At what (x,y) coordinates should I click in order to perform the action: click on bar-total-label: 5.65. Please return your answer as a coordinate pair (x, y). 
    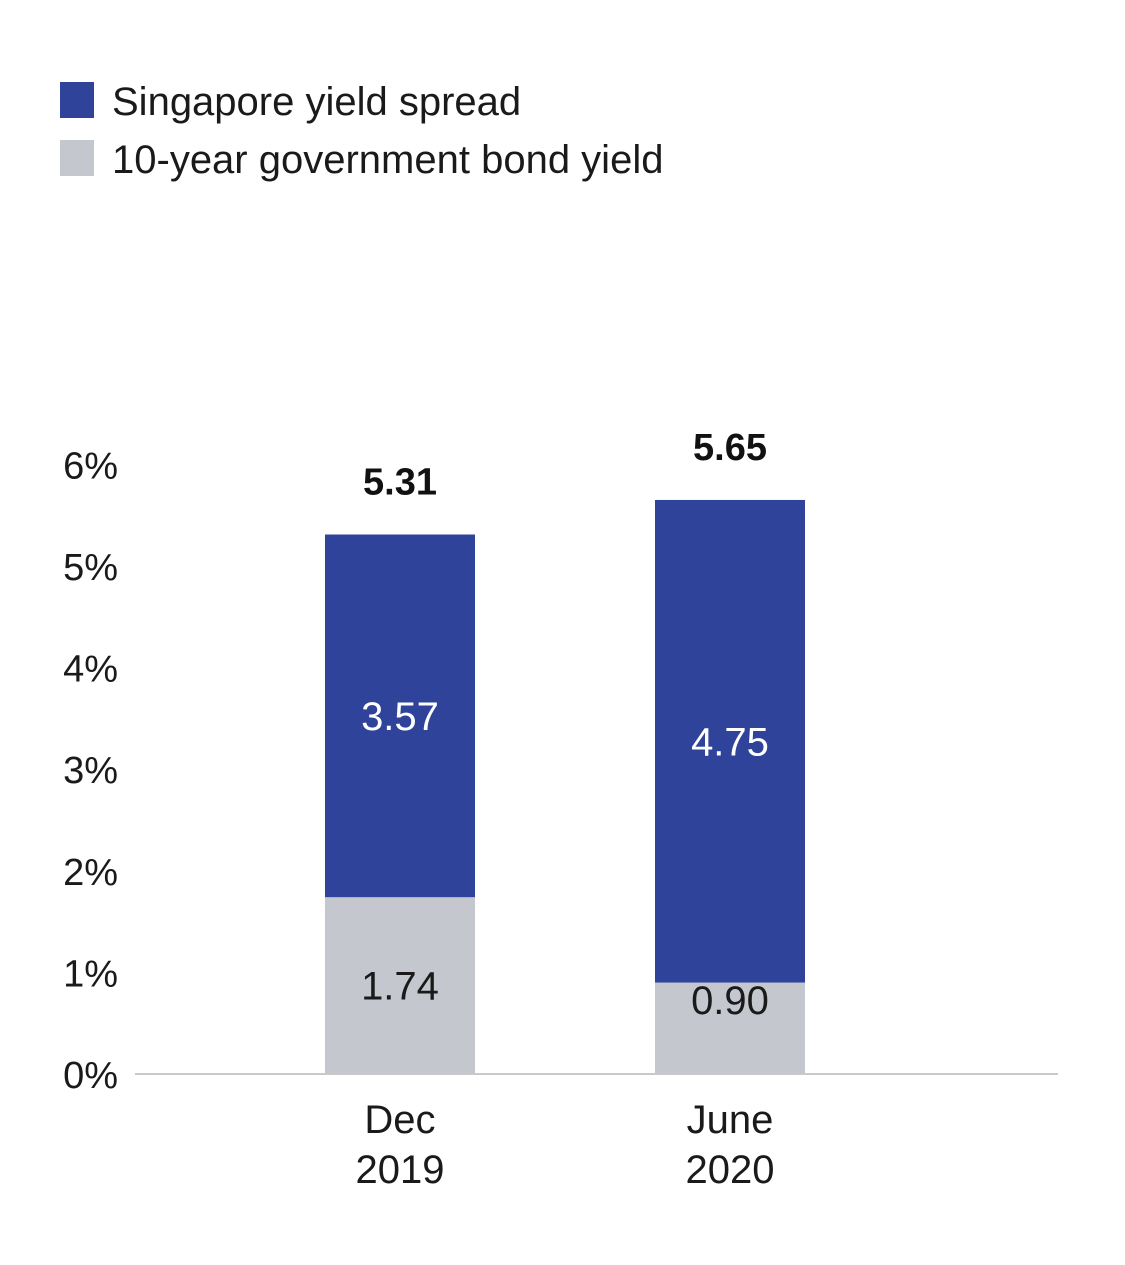
    Looking at the image, I should click on (730, 448).